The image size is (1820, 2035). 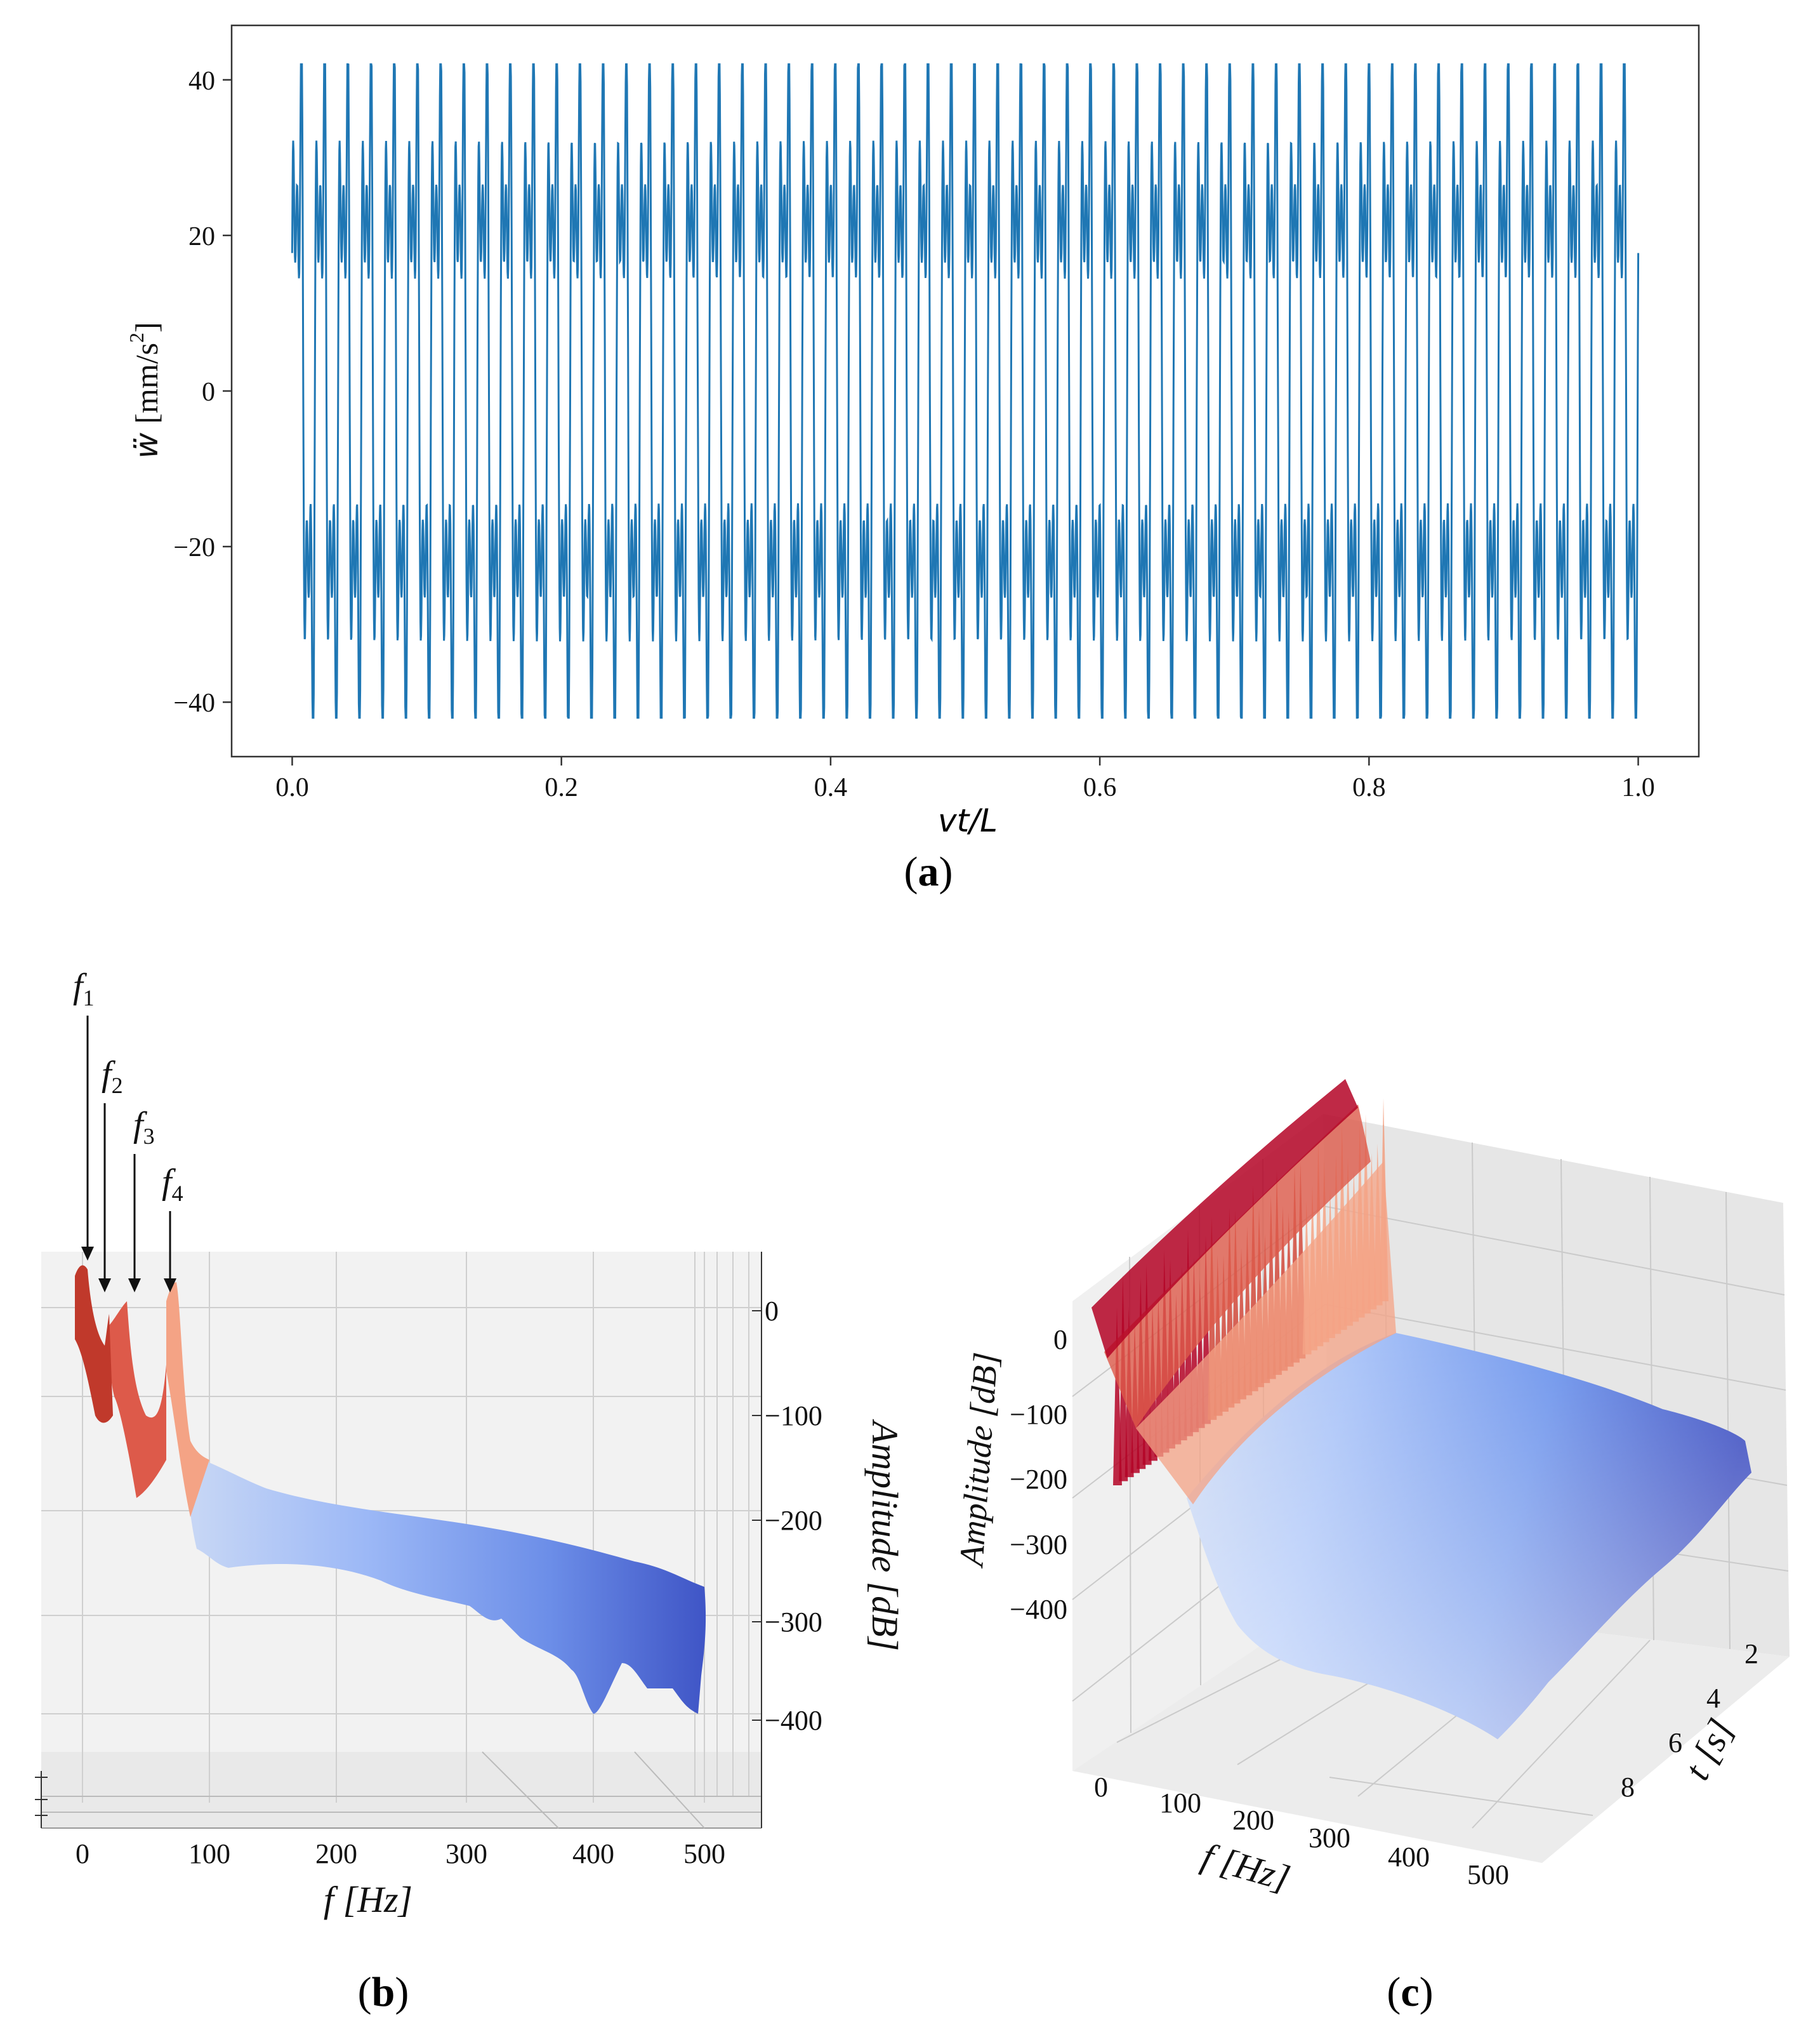 What do you see at coordinates (466, 1853) in the screenshot?
I see `panel-b-xtick-label: 300` at bounding box center [466, 1853].